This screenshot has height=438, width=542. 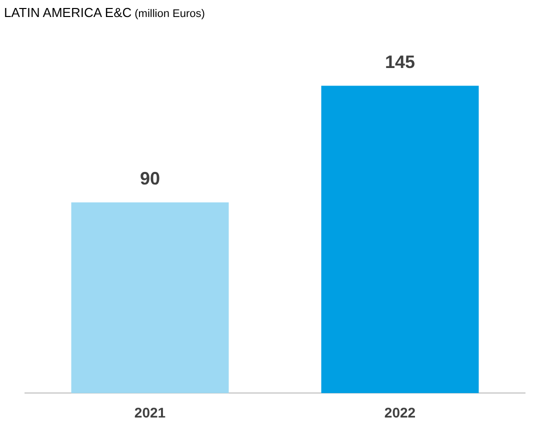 What do you see at coordinates (400, 412) in the screenshot?
I see `x-tick-label: 2022` at bounding box center [400, 412].